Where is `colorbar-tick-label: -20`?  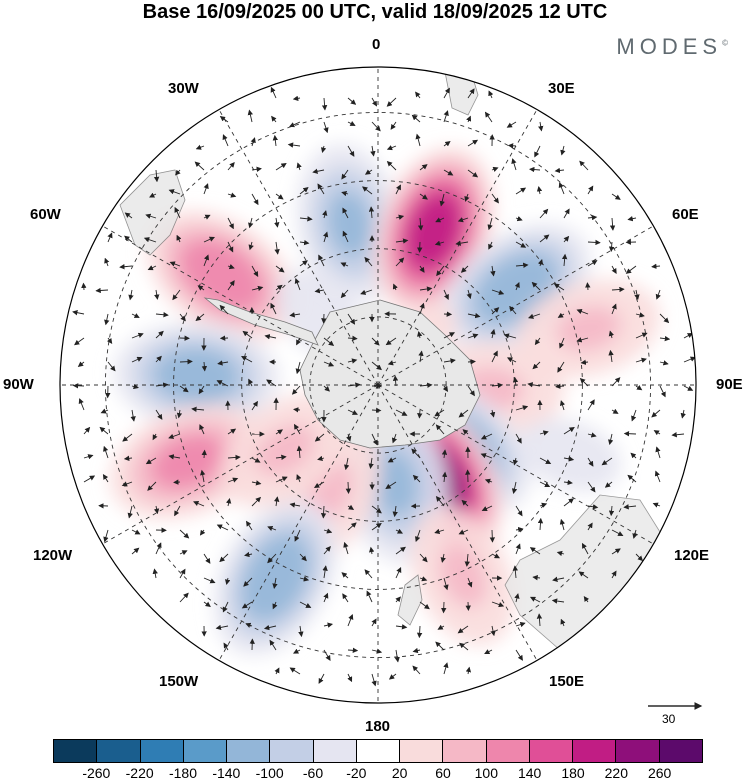 colorbar-tick-label: -20 is located at coordinates (356, 773).